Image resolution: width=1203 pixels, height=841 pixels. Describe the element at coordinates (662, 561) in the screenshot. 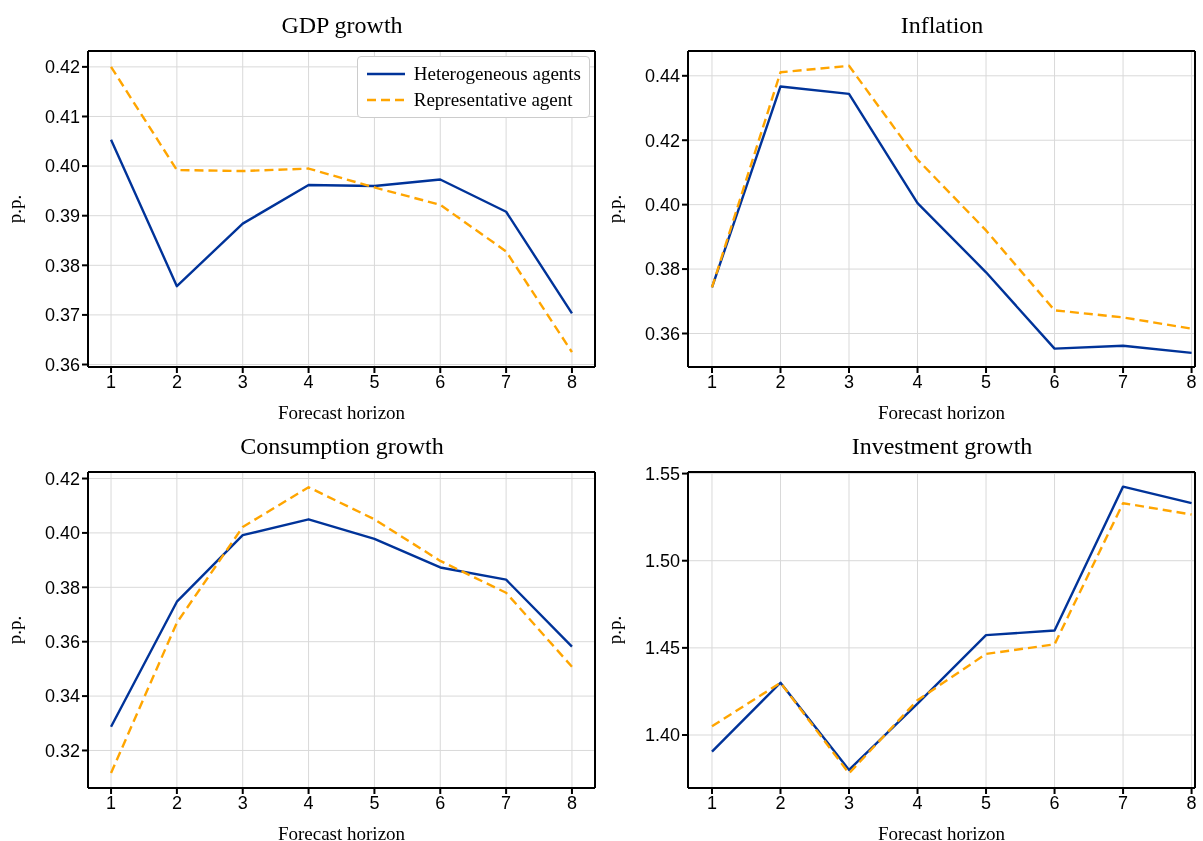

I see `y-tick-label: 1.50` at that location.